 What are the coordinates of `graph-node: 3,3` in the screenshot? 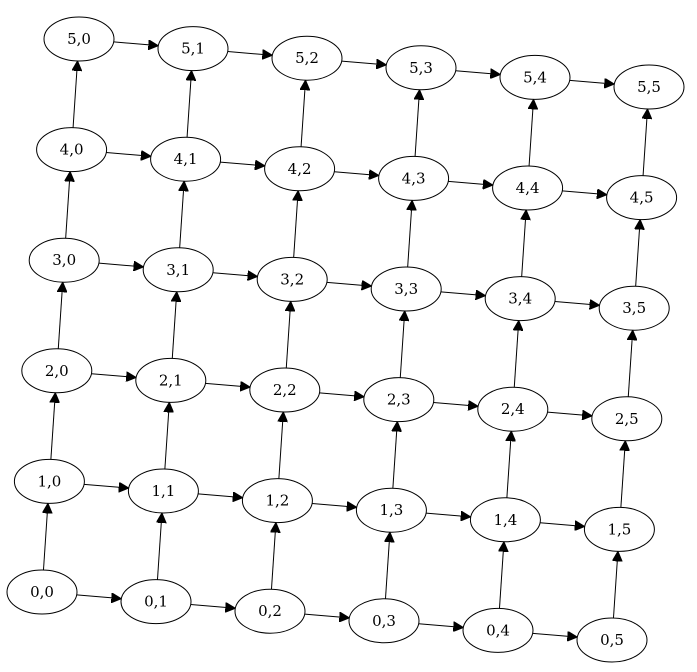 It's located at (406, 289).